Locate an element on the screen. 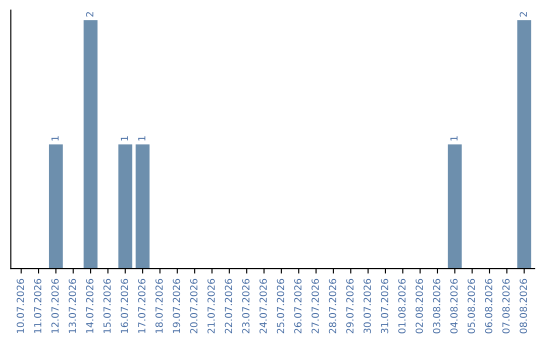 The height and width of the screenshot is (340, 540). x-tick-label: 18.07.2026 is located at coordinates (159, 305).